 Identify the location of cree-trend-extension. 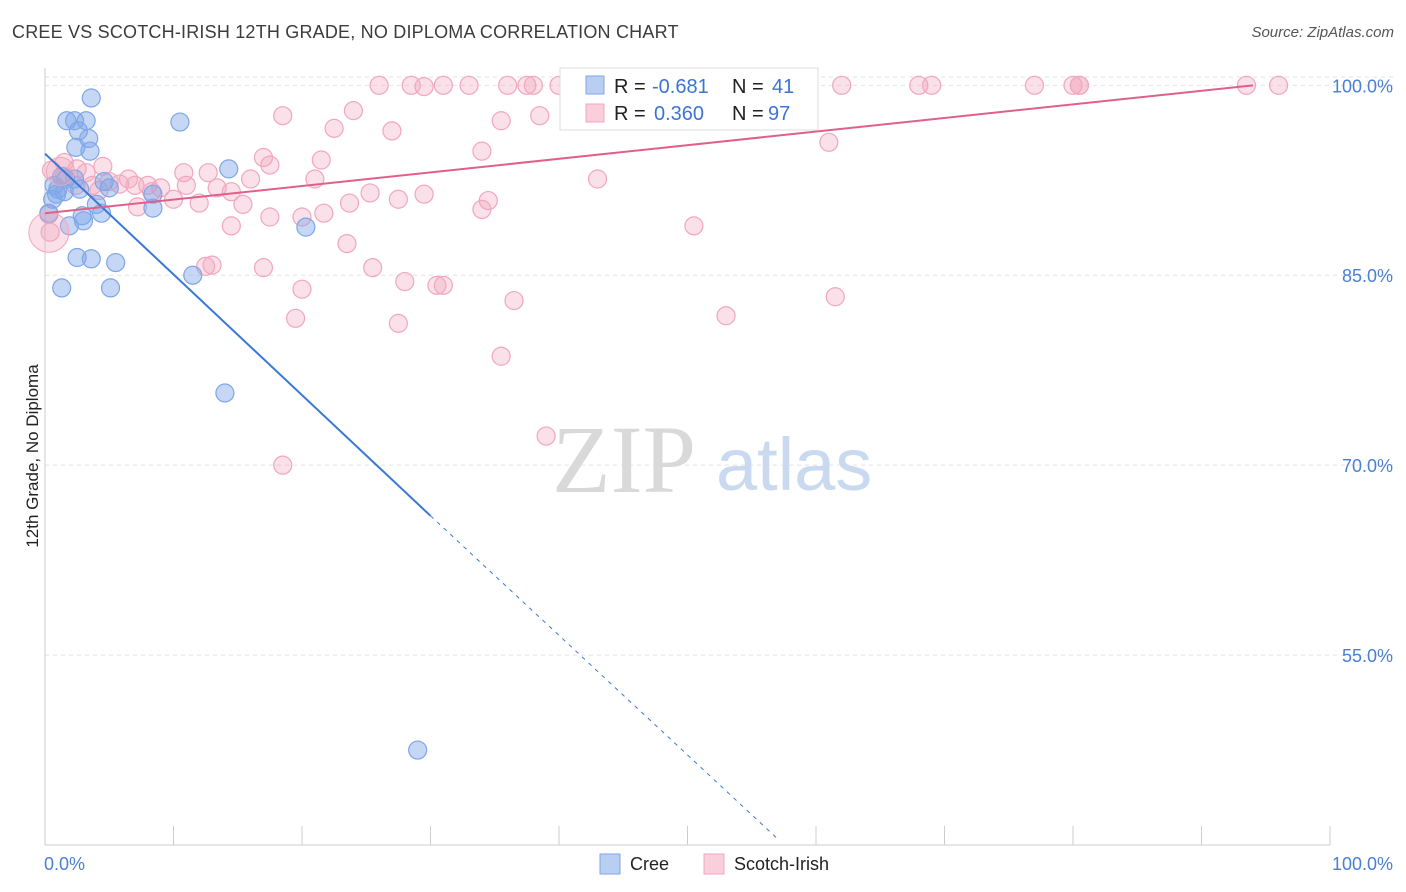
(604, 677).